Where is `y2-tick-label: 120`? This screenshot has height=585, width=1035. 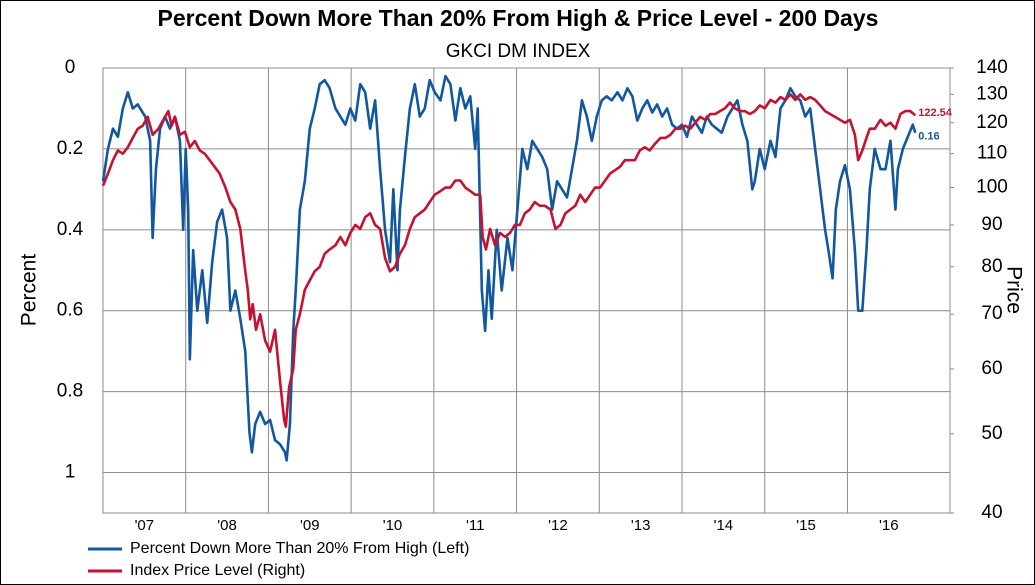 y2-tick-label: 120 is located at coordinates (992, 122).